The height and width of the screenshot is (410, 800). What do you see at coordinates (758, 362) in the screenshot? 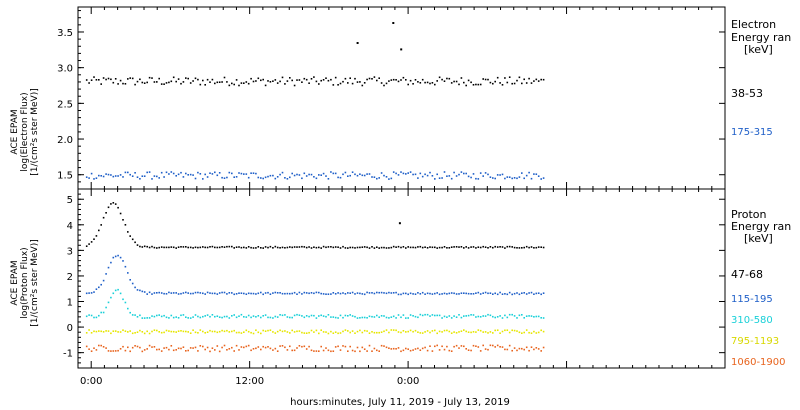
I see `proton-legend-1060-1900: 1060-1900` at bounding box center [758, 362].